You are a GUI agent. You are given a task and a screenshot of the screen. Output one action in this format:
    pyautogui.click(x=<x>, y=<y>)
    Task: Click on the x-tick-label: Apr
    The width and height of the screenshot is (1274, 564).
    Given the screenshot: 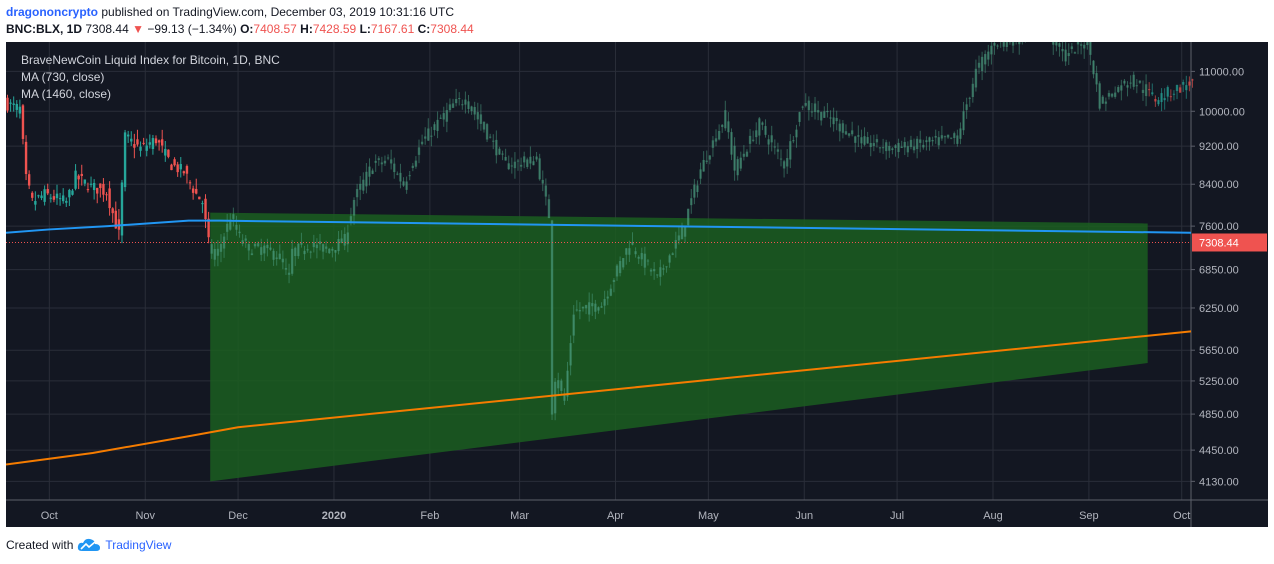 What is the action you would take?
    pyautogui.click(x=615, y=516)
    